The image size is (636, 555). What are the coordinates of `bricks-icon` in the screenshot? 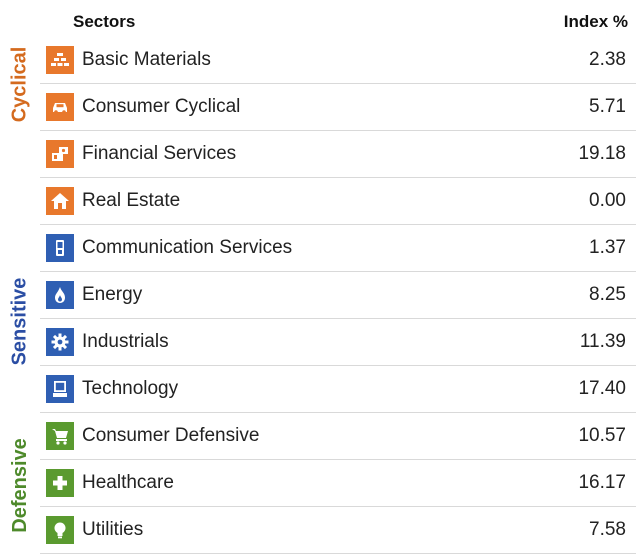 It's located at (60, 60).